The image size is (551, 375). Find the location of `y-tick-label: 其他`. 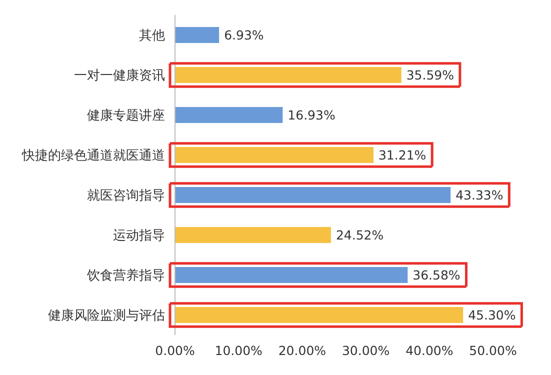

y-tick-label: 其他 is located at coordinates (152, 36).